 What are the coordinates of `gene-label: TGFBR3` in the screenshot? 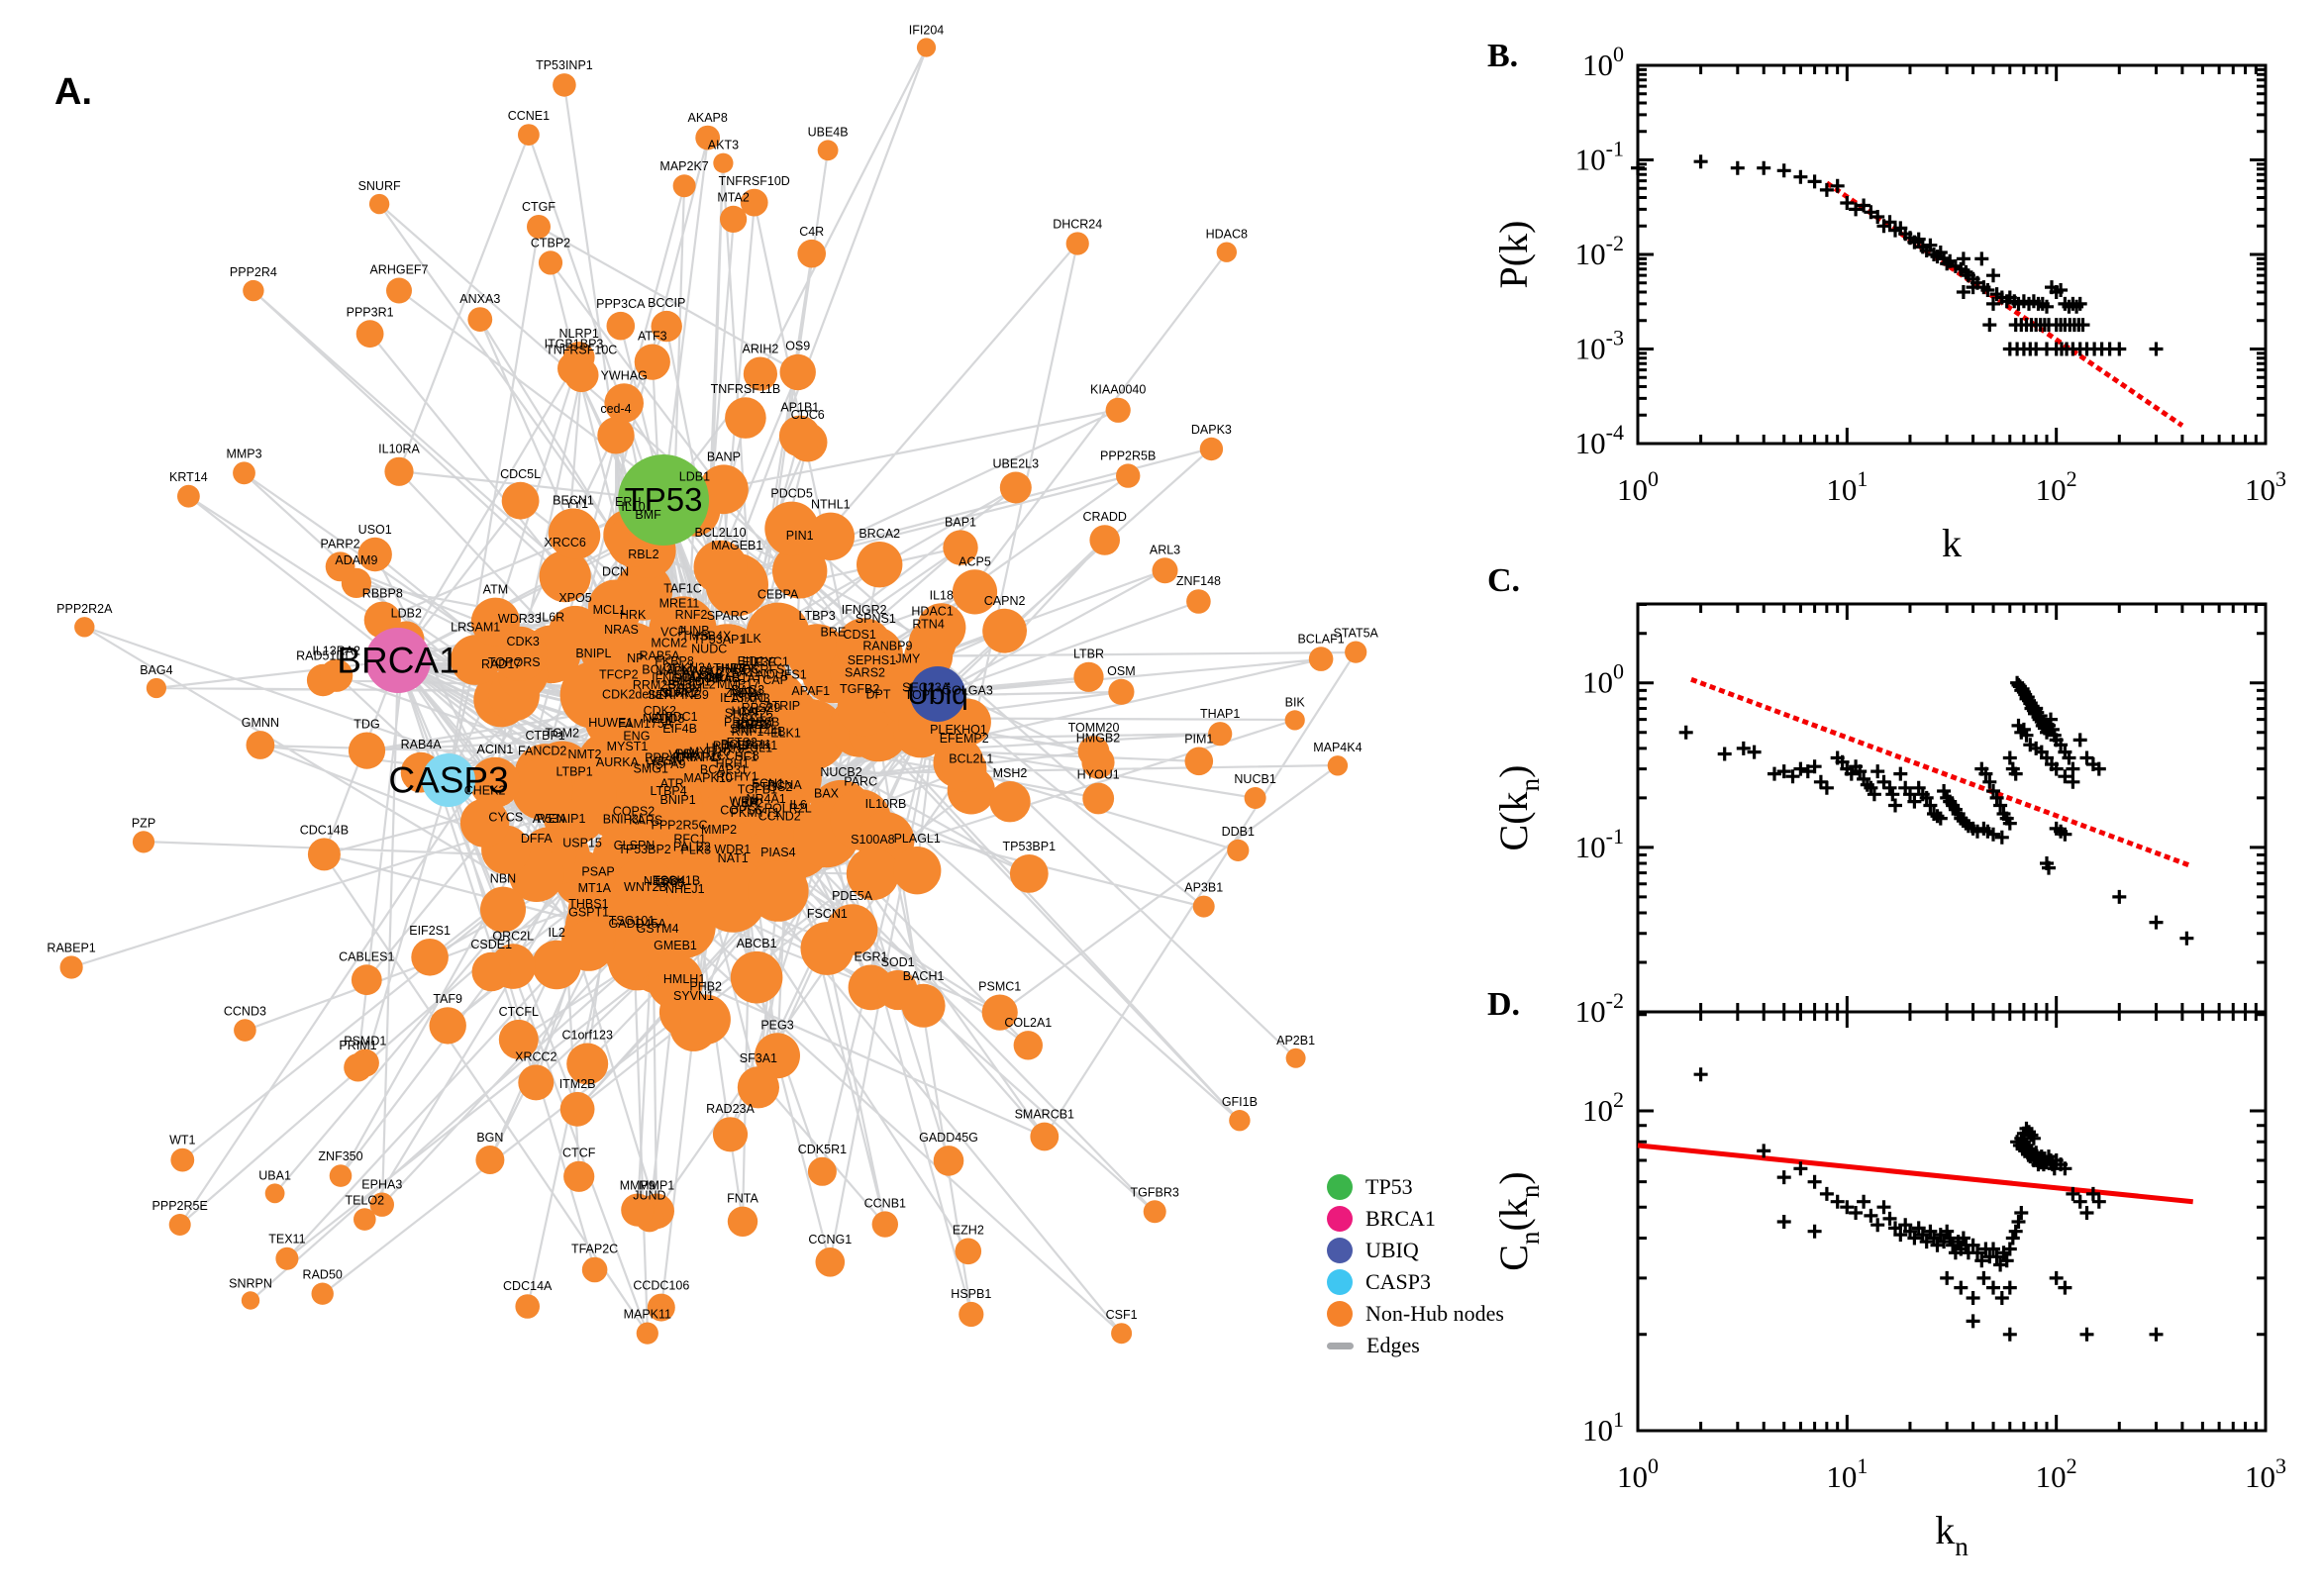 It's located at (1155, 1192).